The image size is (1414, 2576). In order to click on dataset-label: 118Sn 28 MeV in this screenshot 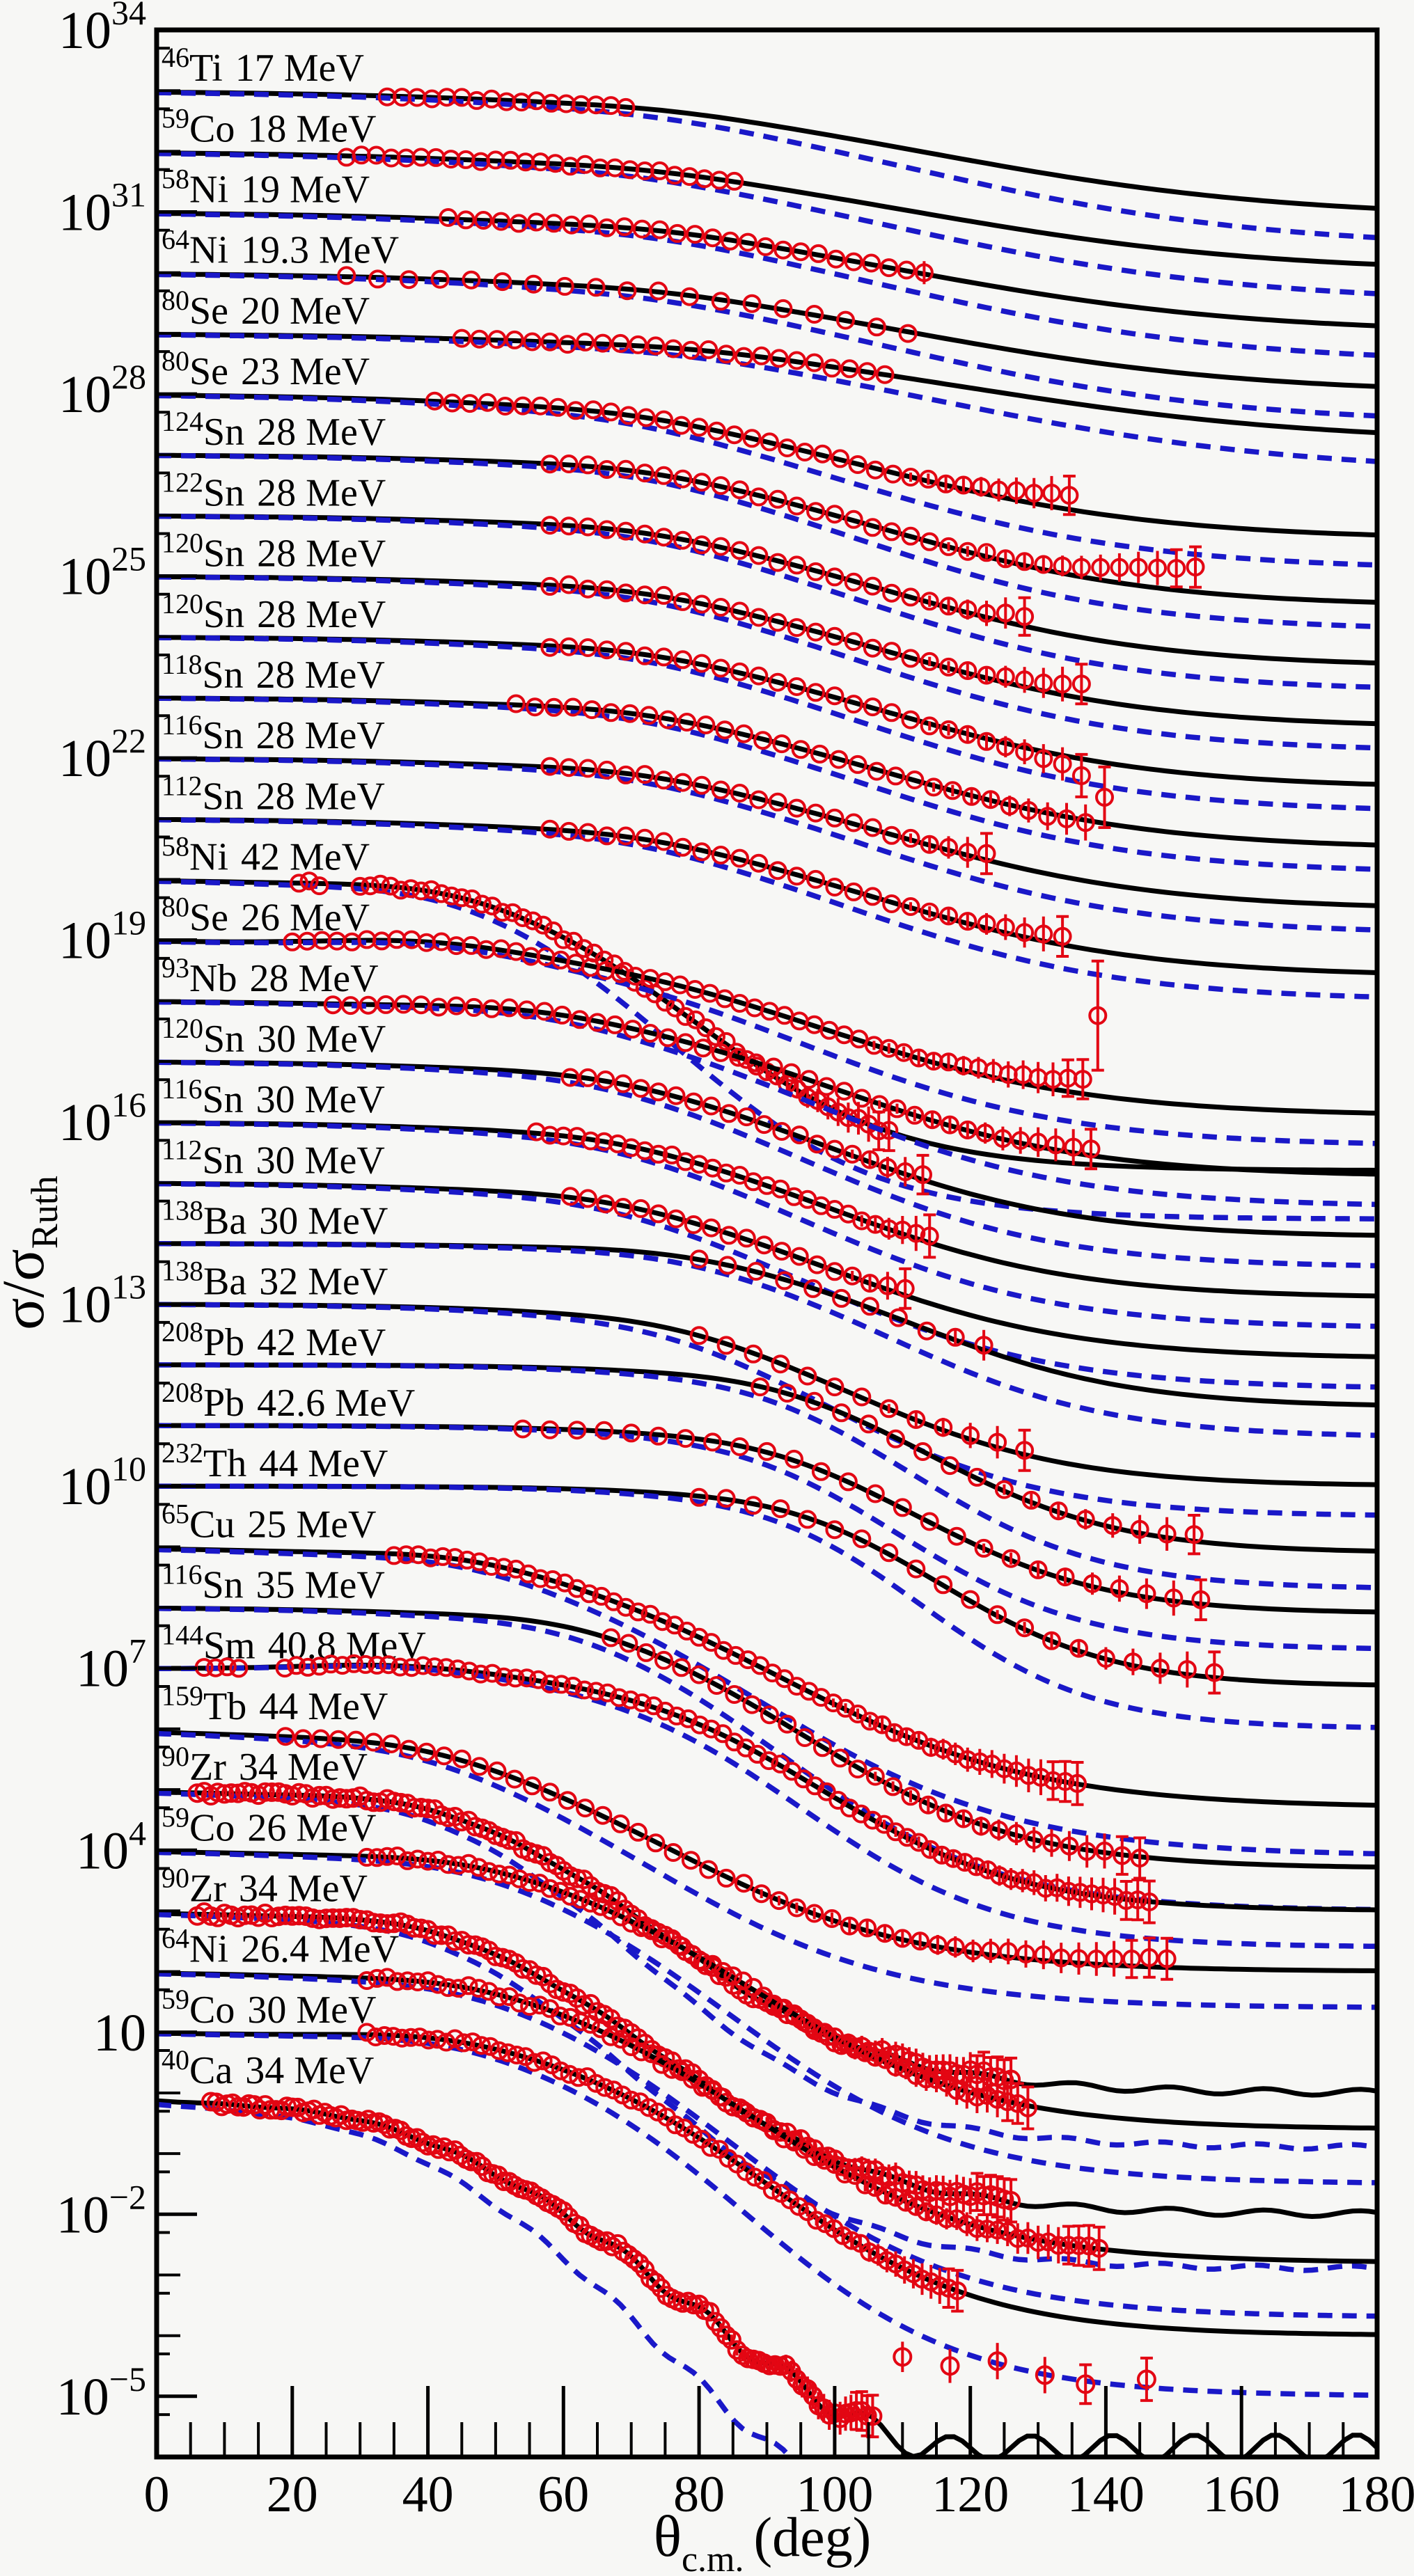, I will do `click(273, 673)`.